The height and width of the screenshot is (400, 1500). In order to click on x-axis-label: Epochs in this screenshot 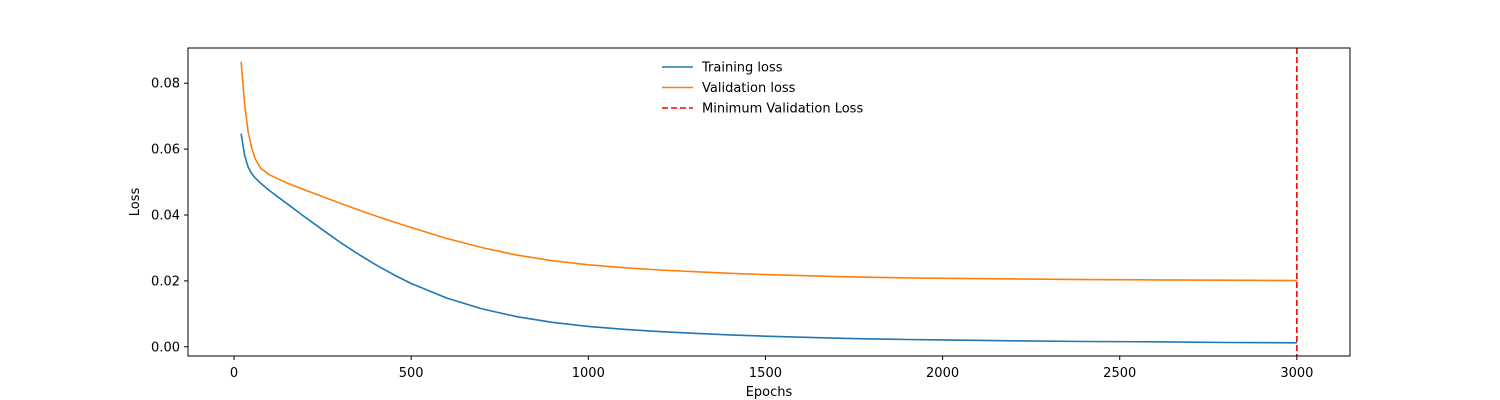, I will do `click(769, 392)`.